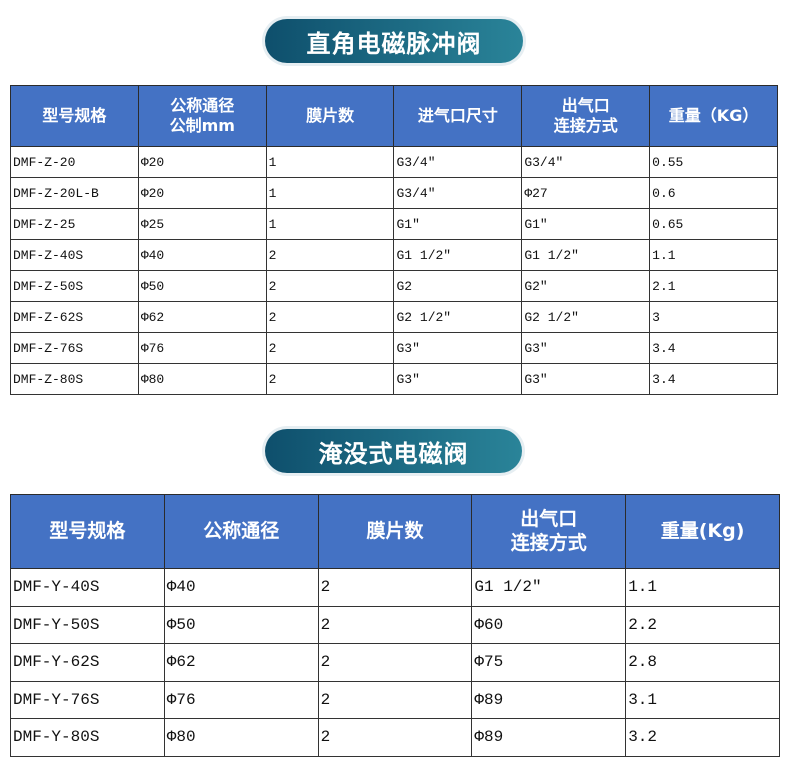 The image size is (790, 780). I want to click on table-cell: DMF-Y-40S, so click(87, 587).